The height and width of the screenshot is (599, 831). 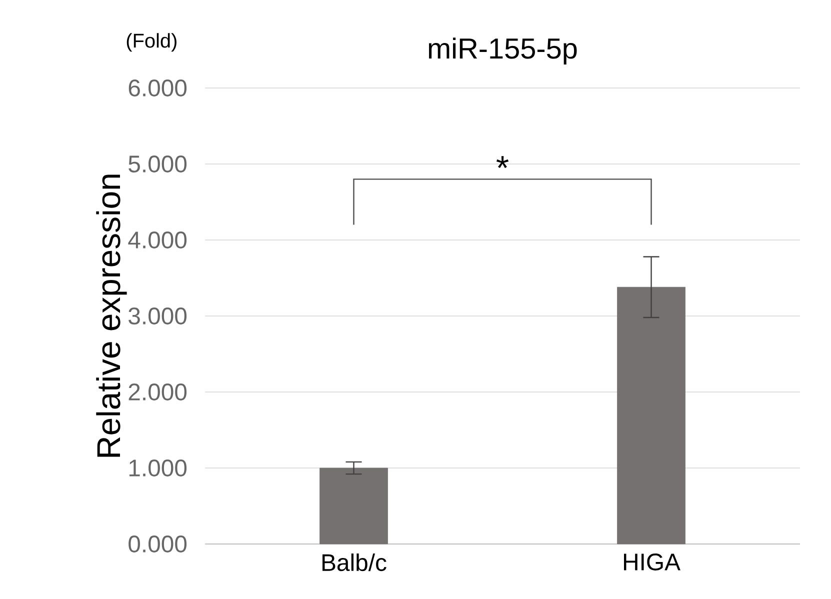 What do you see at coordinates (158, 468) in the screenshot?
I see `y-tick-label: 1.000` at bounding box center [158, 468].